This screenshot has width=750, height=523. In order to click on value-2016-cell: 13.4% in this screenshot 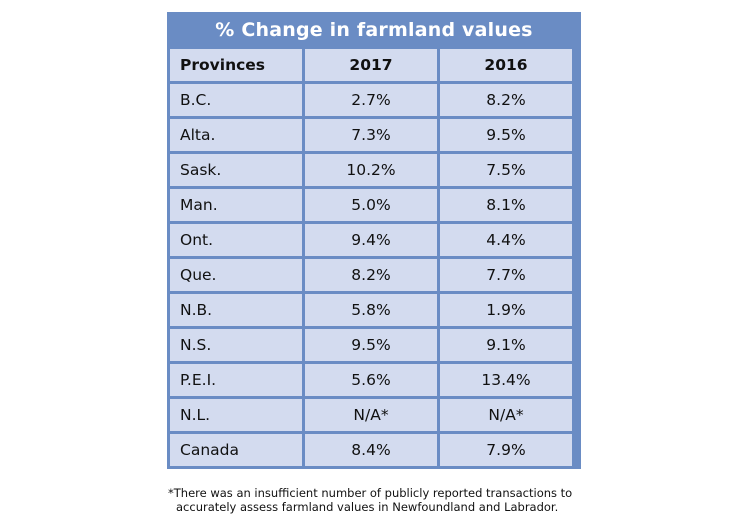, I will do `click(506, 380)`.